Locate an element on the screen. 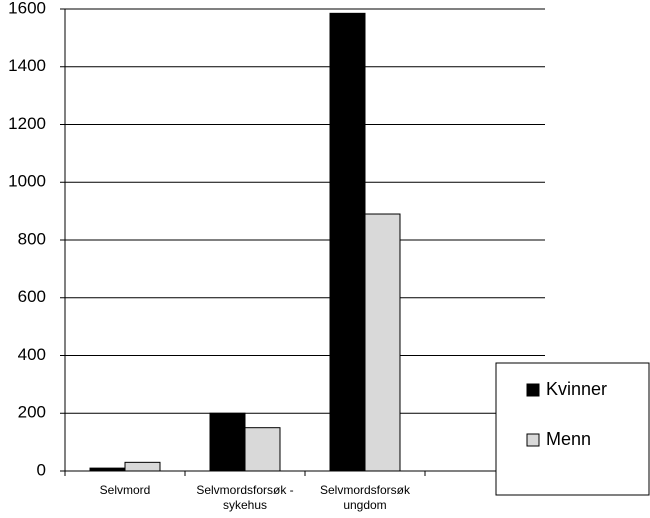 The height and width of the screenshot is (518, 650). x-tick-label: Selvmord is located at coordinates (125, 490).